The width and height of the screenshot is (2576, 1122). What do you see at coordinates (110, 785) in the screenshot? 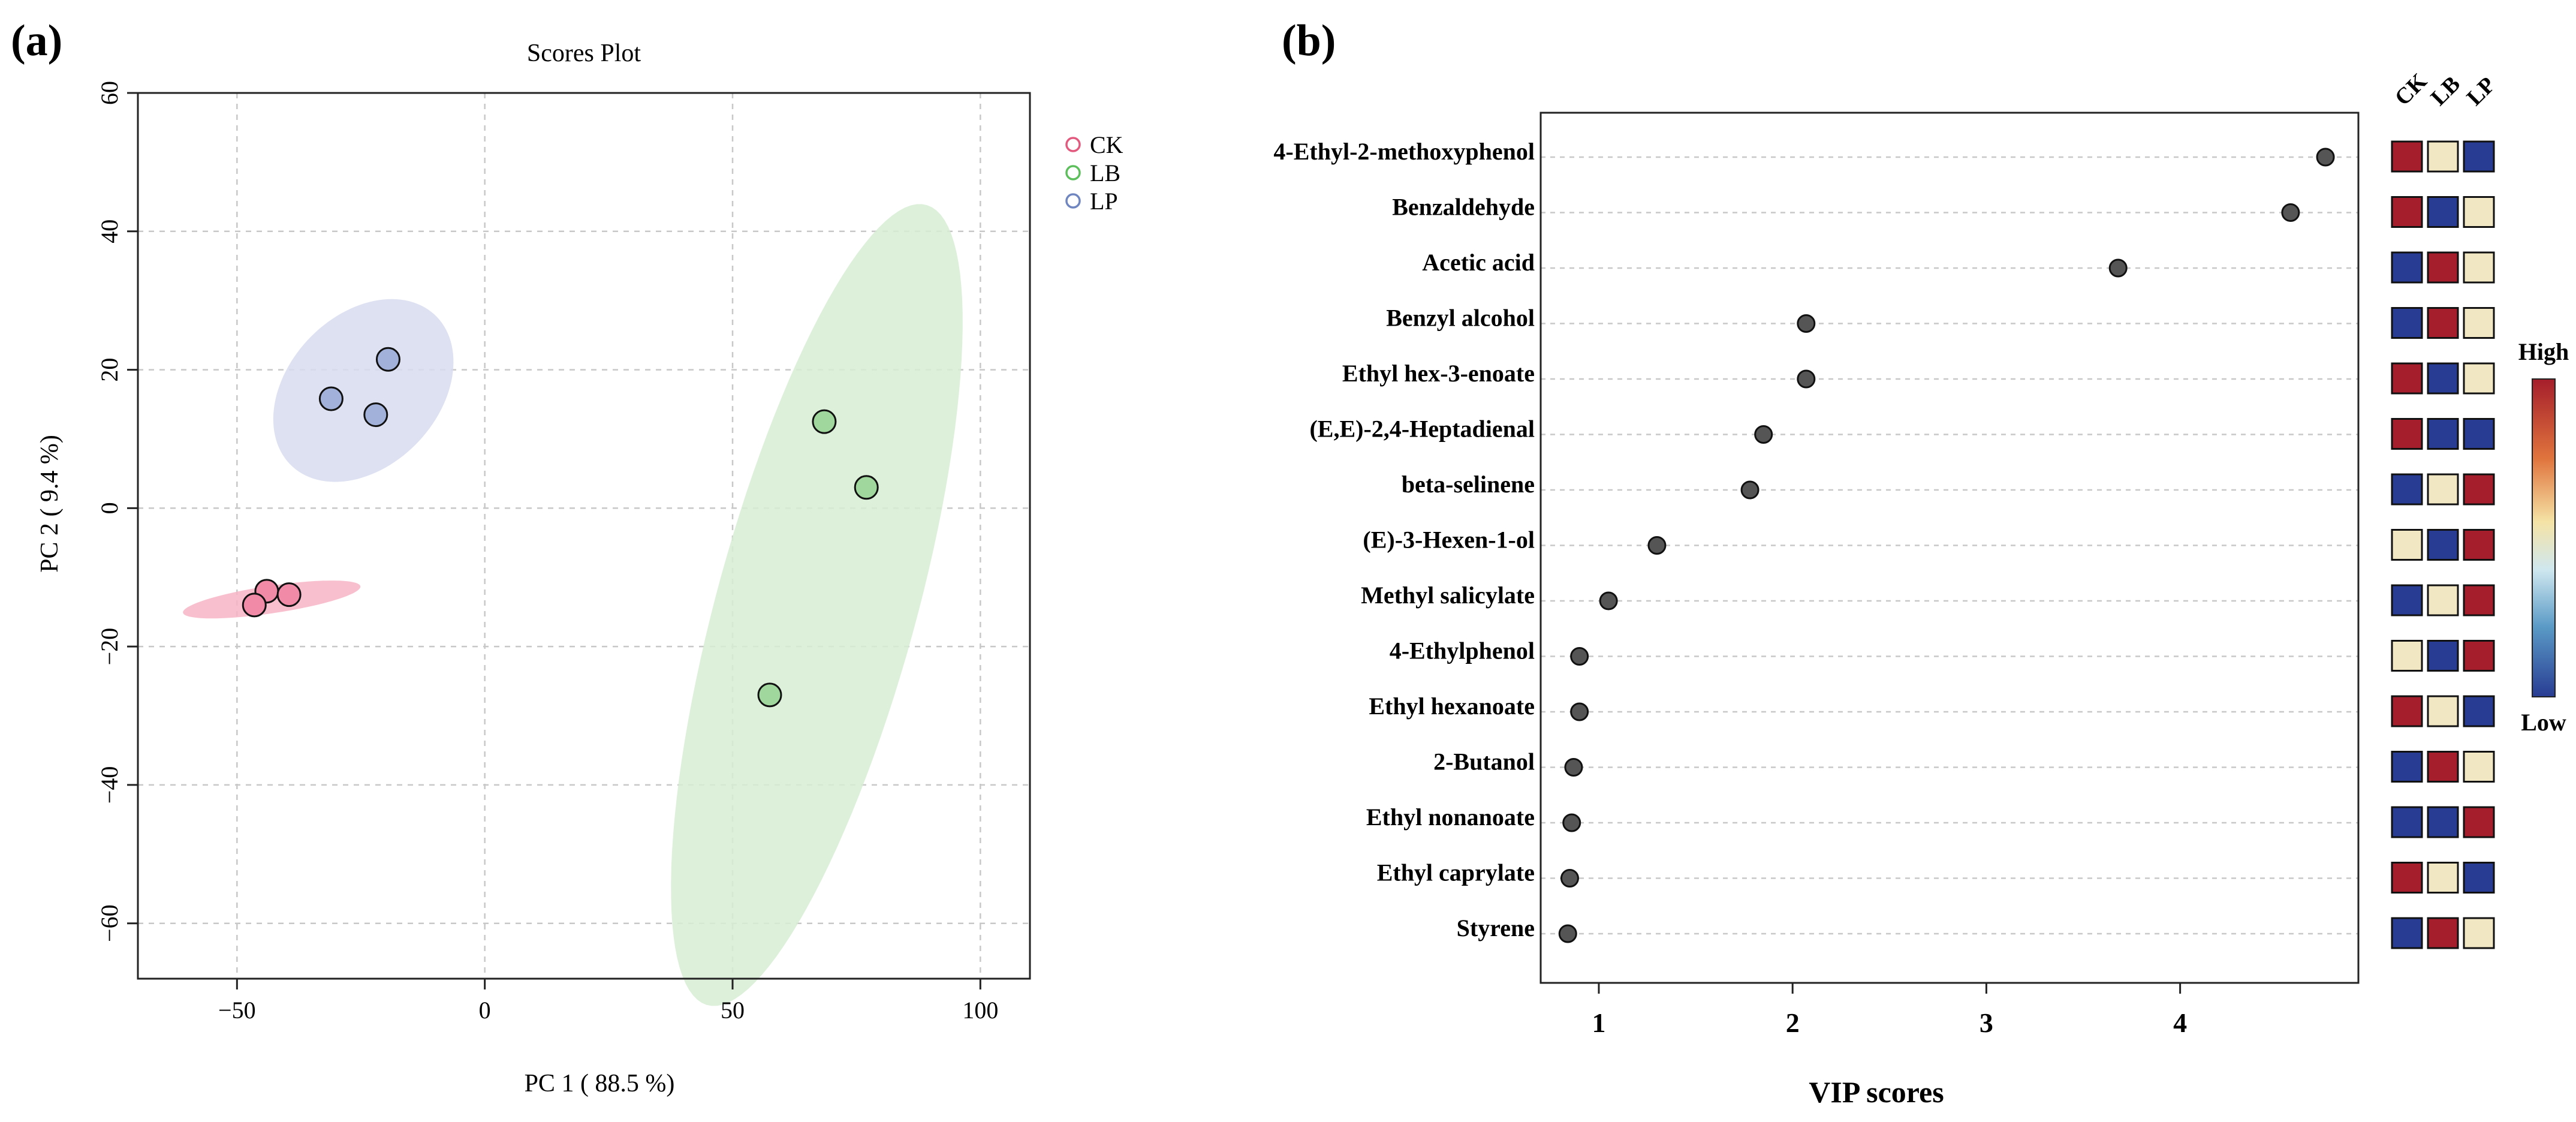
I see `y-tick-label: −40` at bounding box center [110, 785].